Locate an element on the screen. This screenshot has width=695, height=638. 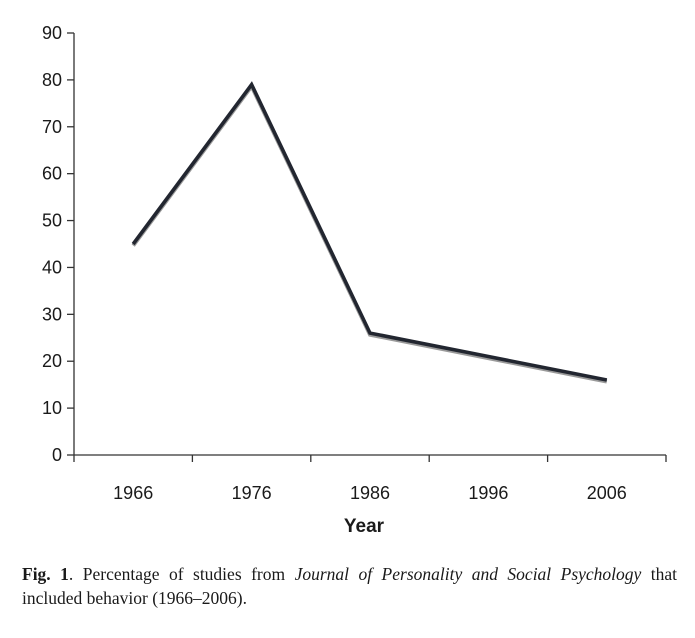
x-tick-label: 1976 is located at coordinates (252, 493).